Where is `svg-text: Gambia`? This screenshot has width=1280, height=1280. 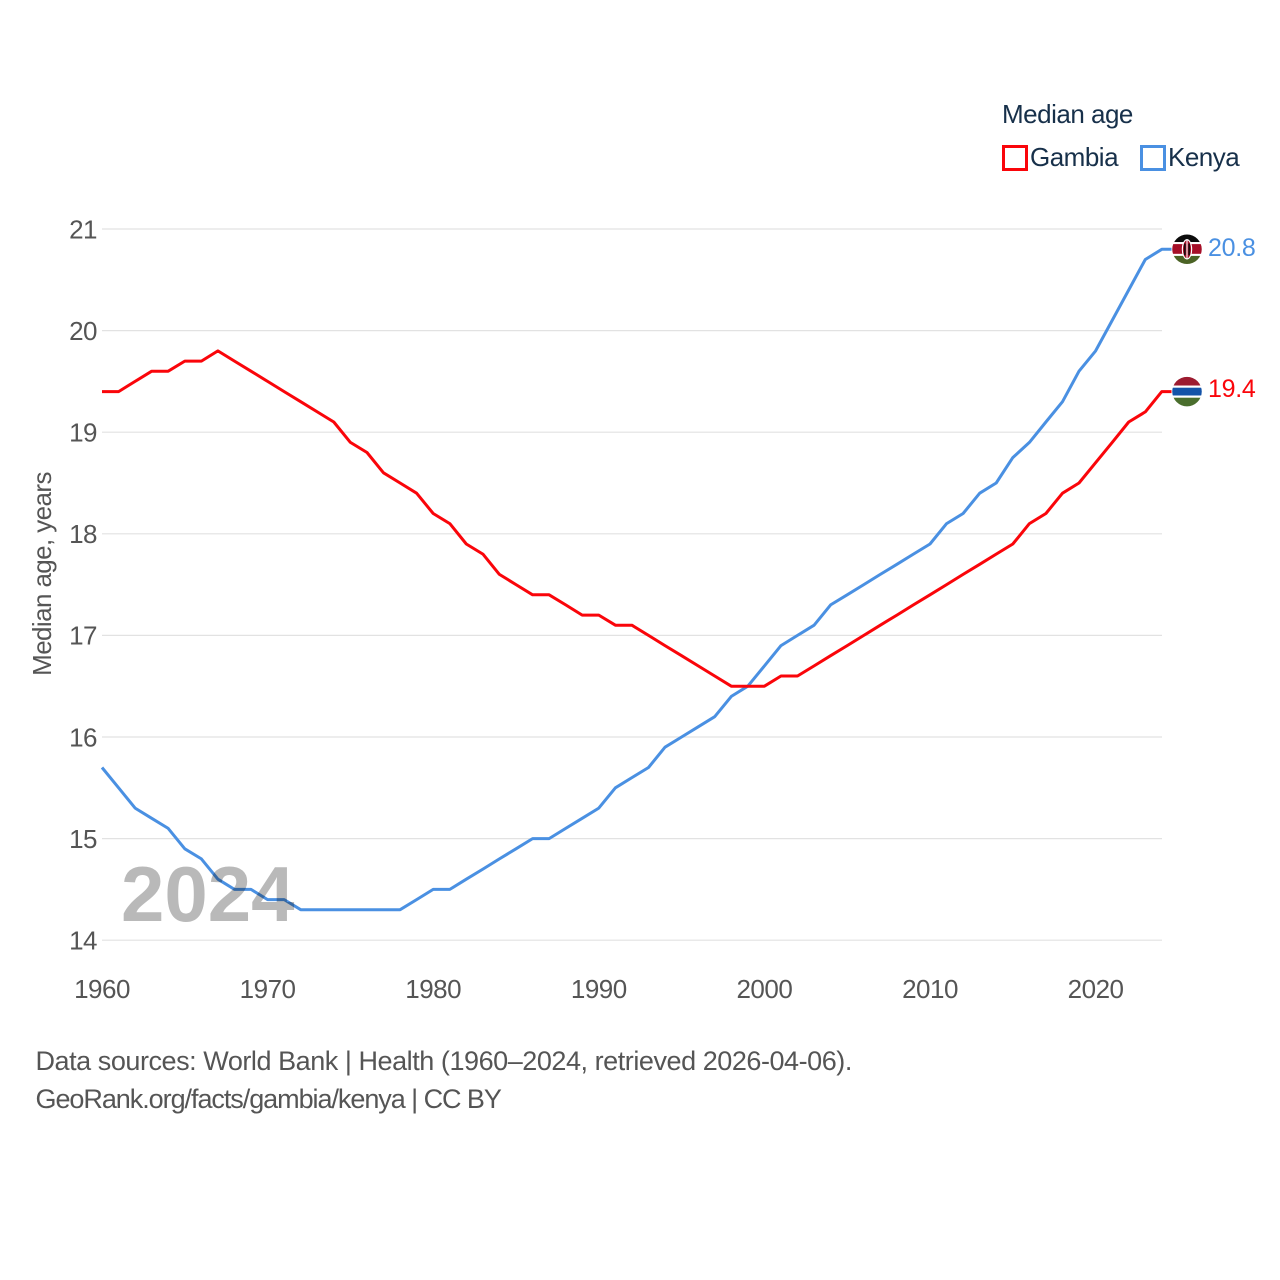 svg-text: Gambia is located at coordinates (1074, 157).